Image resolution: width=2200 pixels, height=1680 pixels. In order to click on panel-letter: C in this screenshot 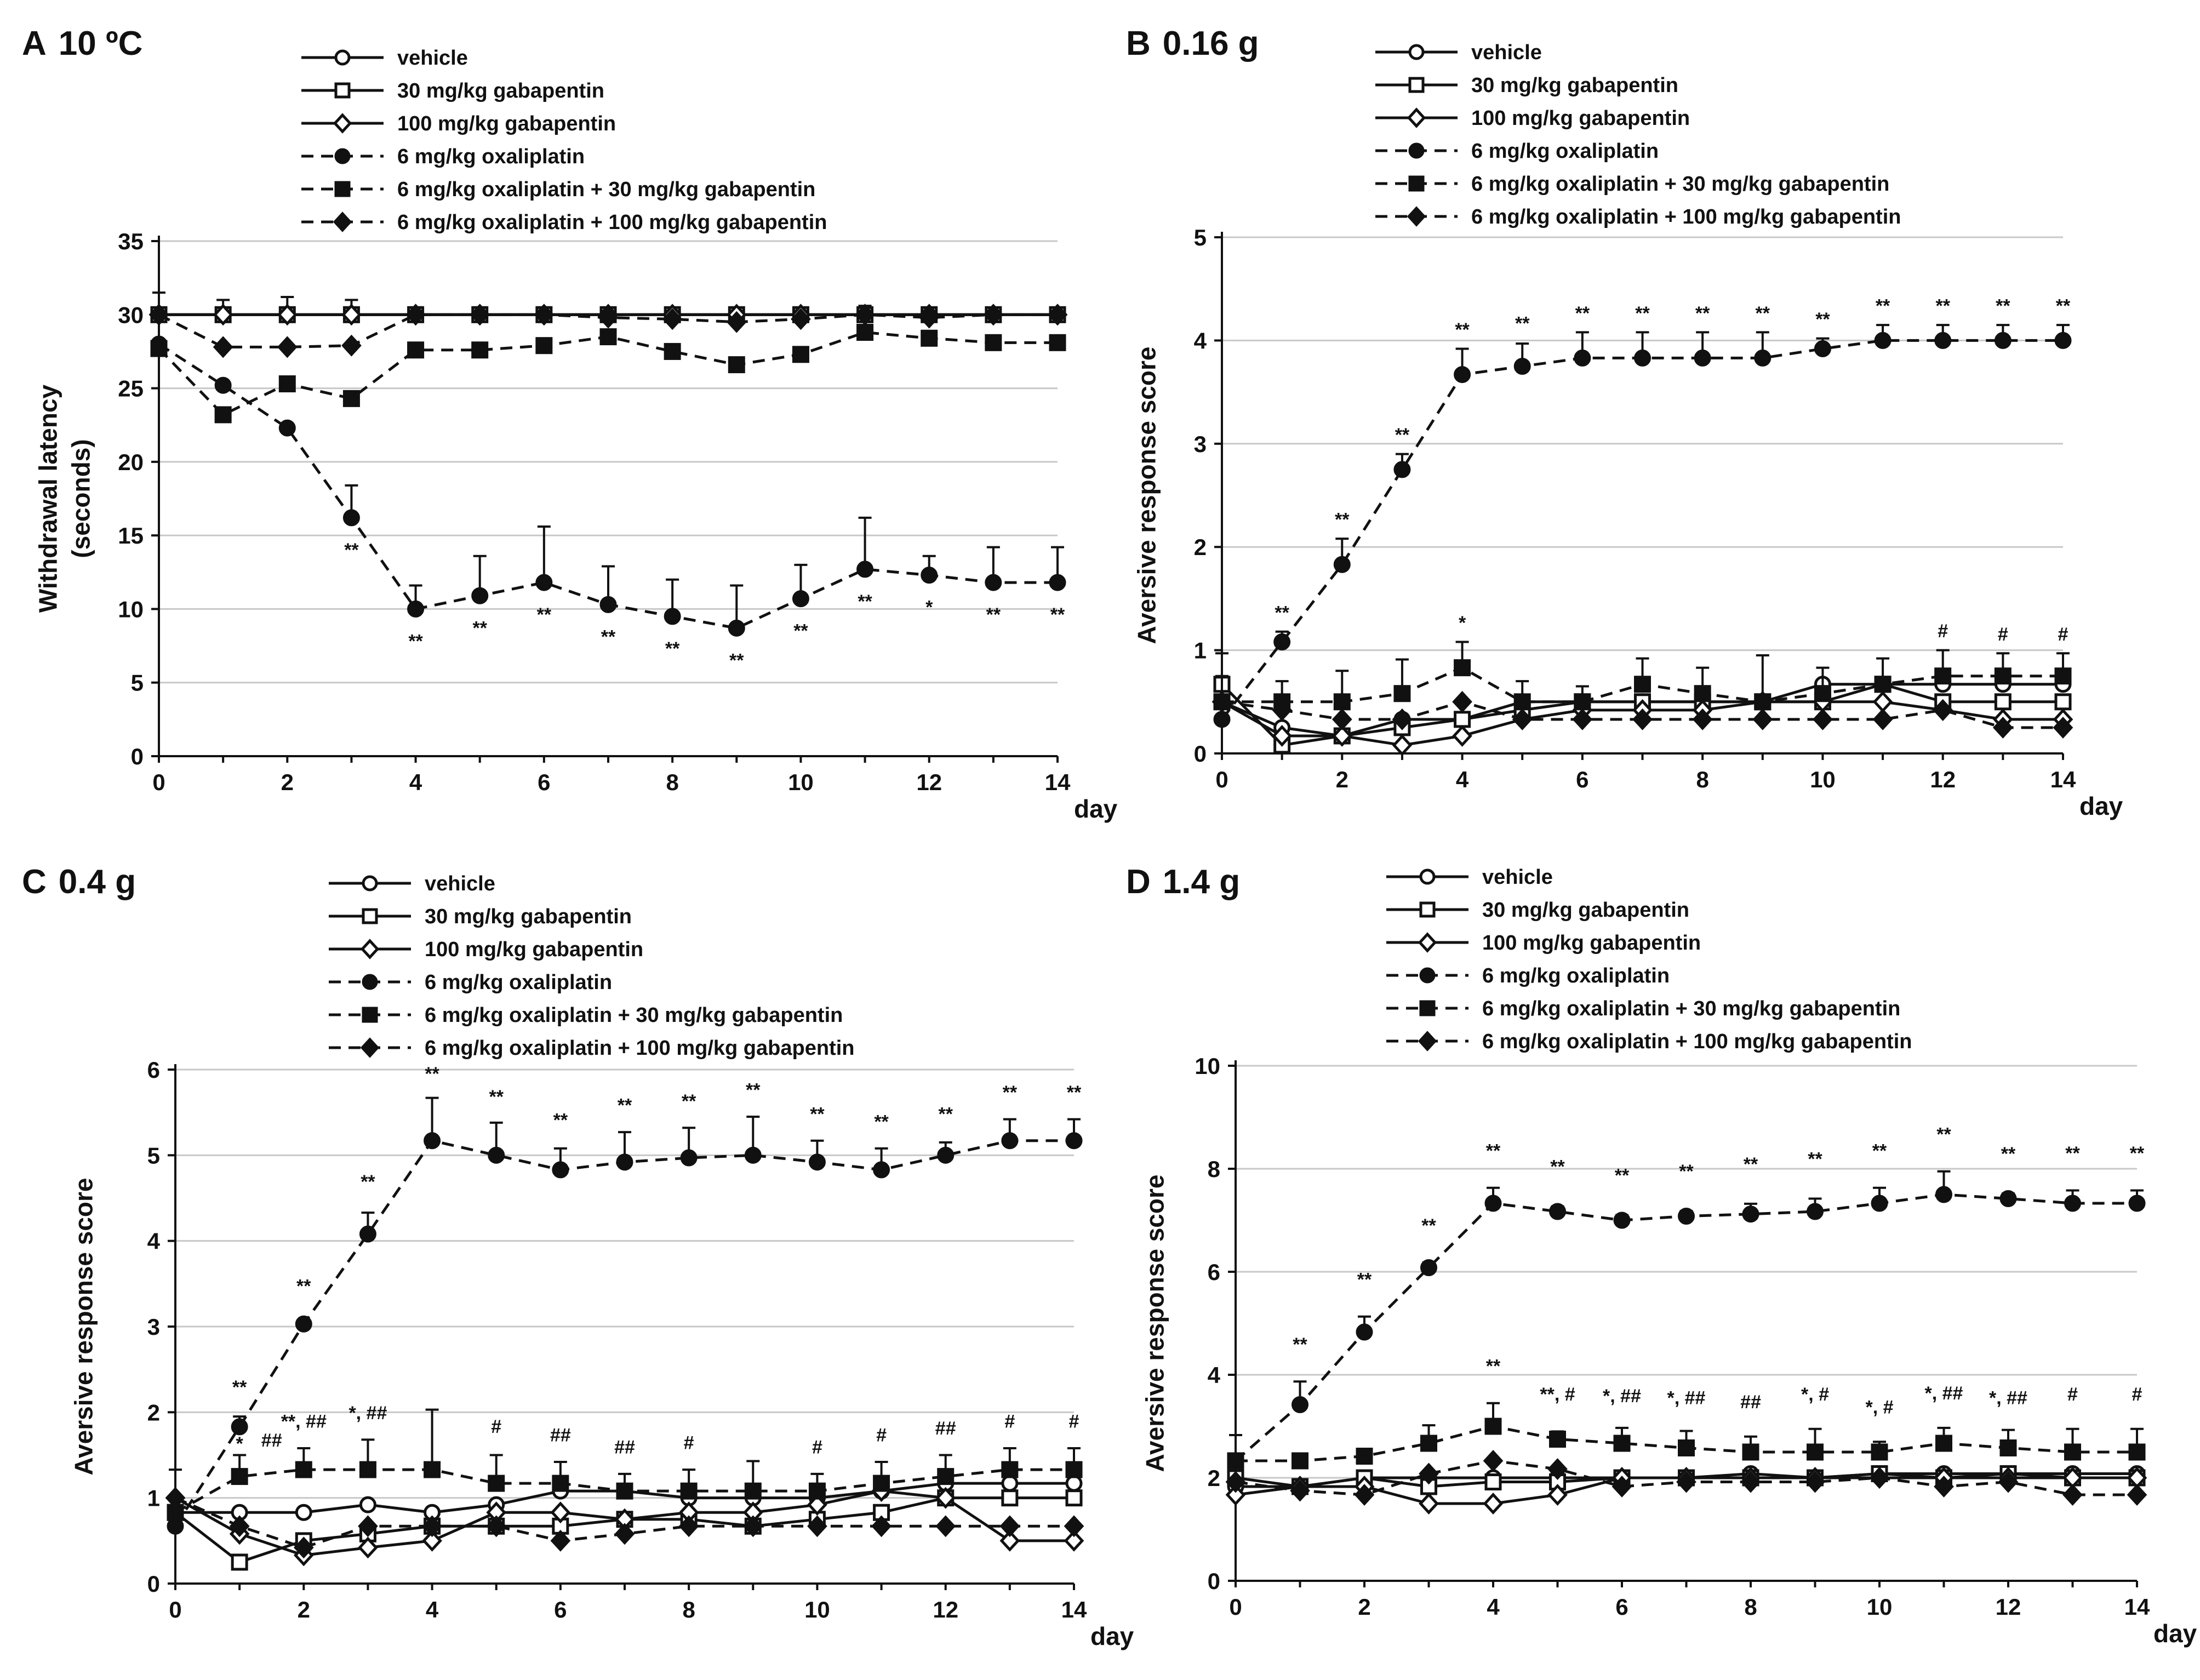, I will do `click(34, 882)`.